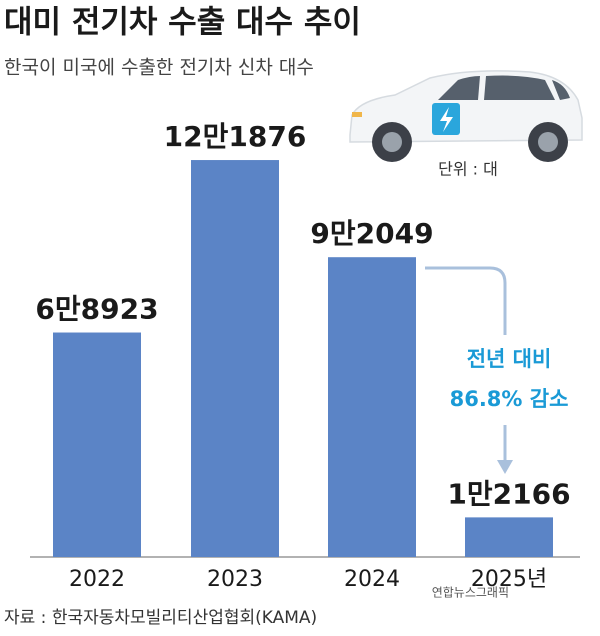 Image resolution: width=600 pixels, height=636 pixels. What do you see at coordinates (468, 169) in the screenshot?
I see `unit-label: 단위 : 대` at bounding box center [468, 169].